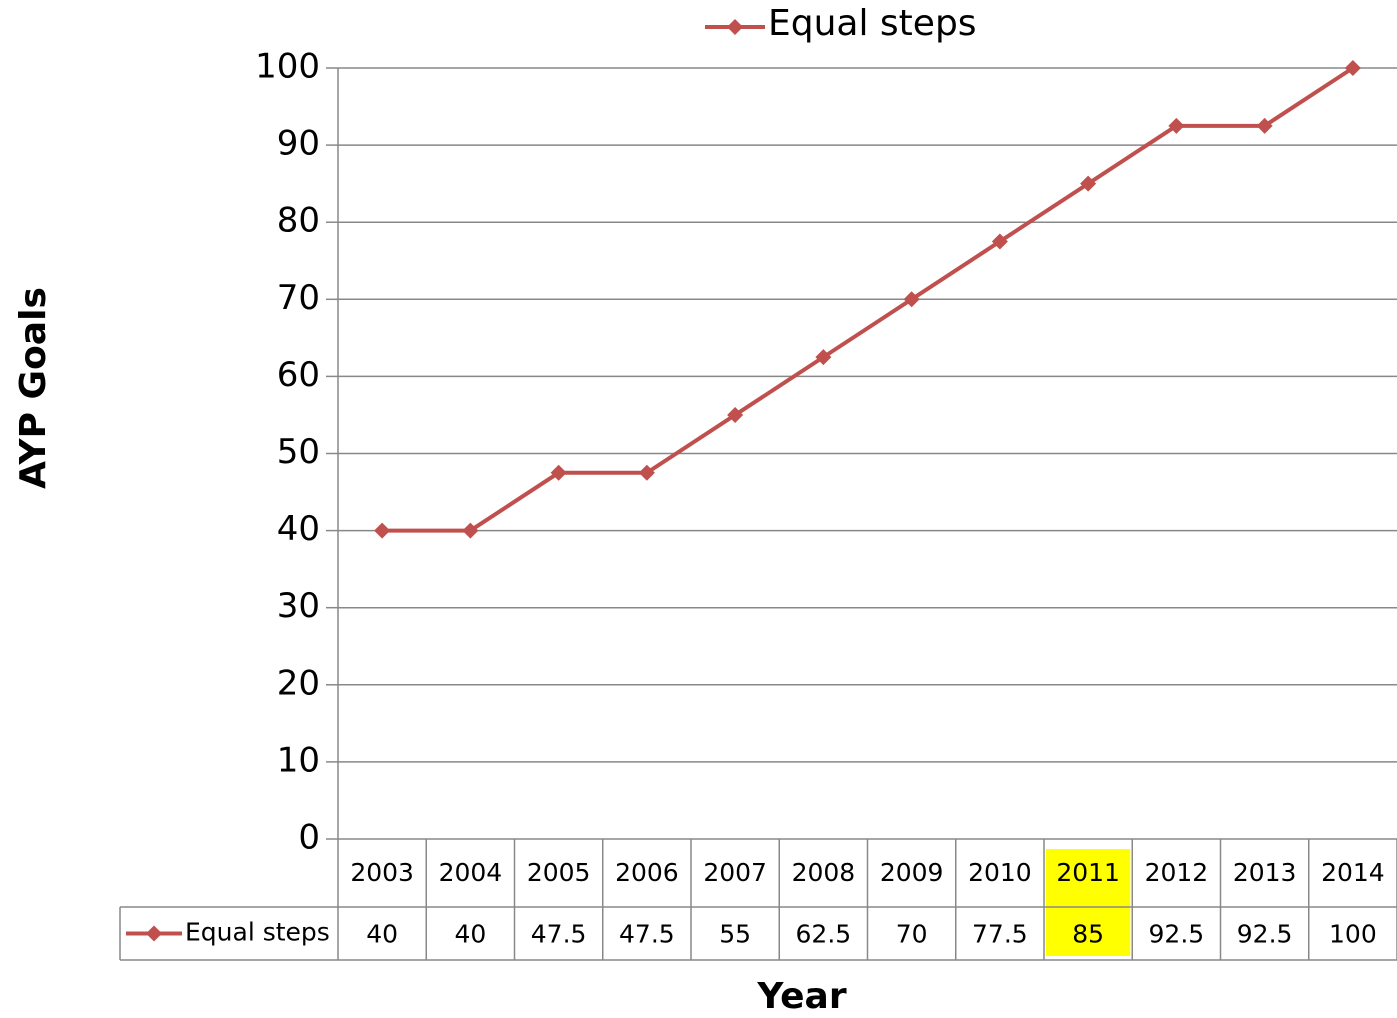 The width and height of the screenshot is (1397, 1018). What do you see at coordinates (298, 221) in the screenshot?
I see `y-tick-label: 80` at bounding box center [298, 221].